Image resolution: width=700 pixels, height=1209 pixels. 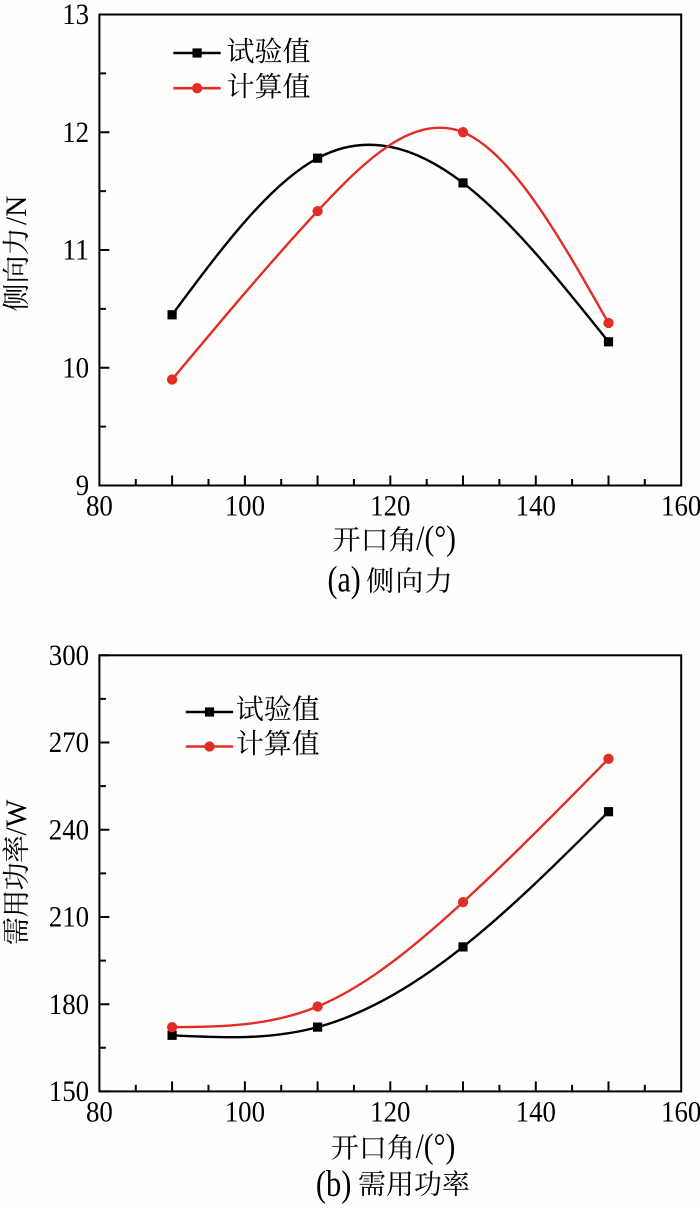 I want to click on svg-text: 270, so click(x=69, y=743).